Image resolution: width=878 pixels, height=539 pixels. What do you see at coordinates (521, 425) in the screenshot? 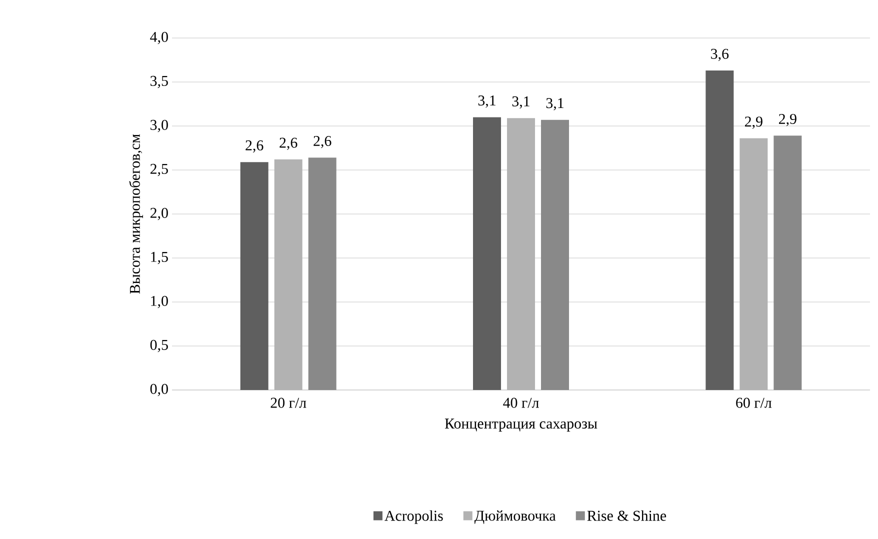
I see `x-axis-title: Концентрация сахарозы` at bounding box center [521, 425].